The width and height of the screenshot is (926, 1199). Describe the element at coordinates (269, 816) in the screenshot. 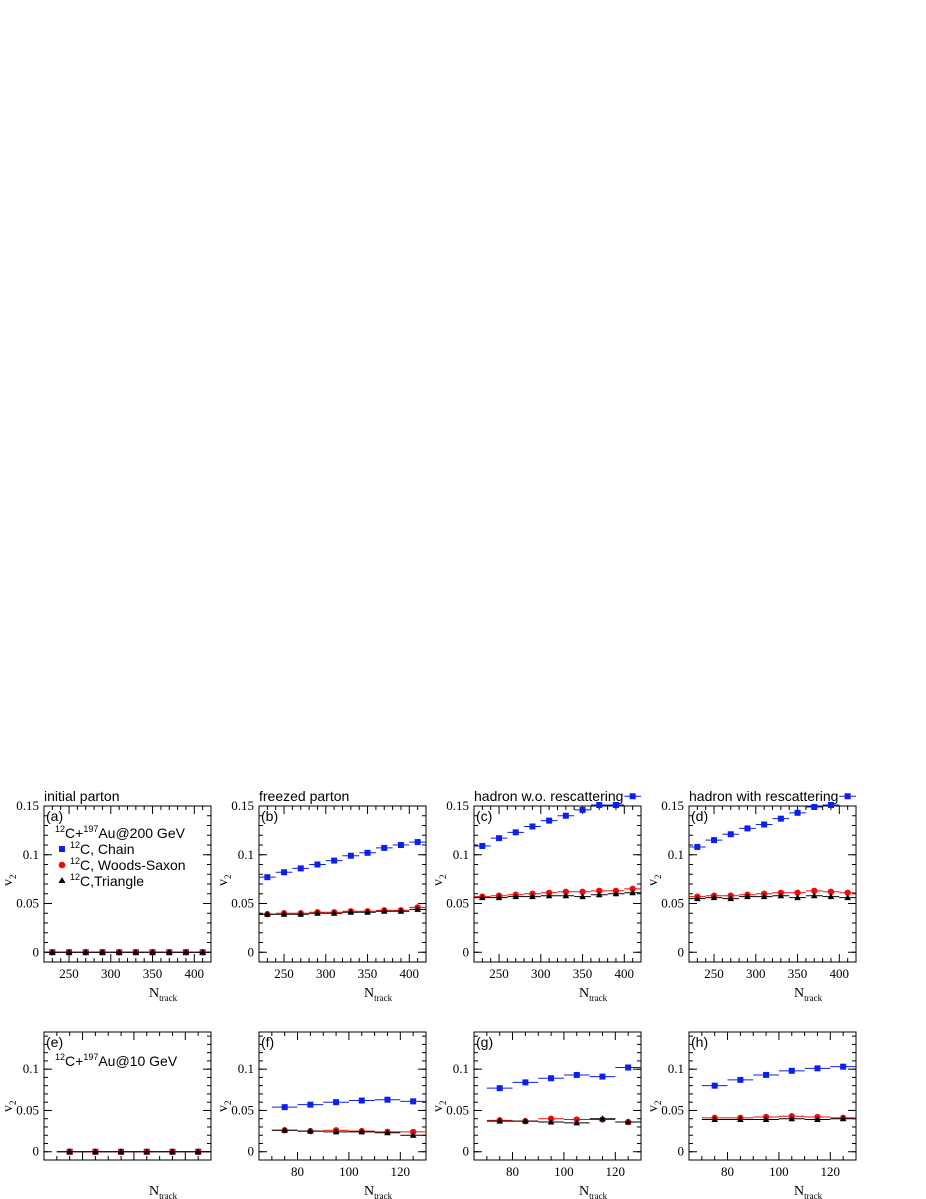

I see `panel-label: (b)` at that location.